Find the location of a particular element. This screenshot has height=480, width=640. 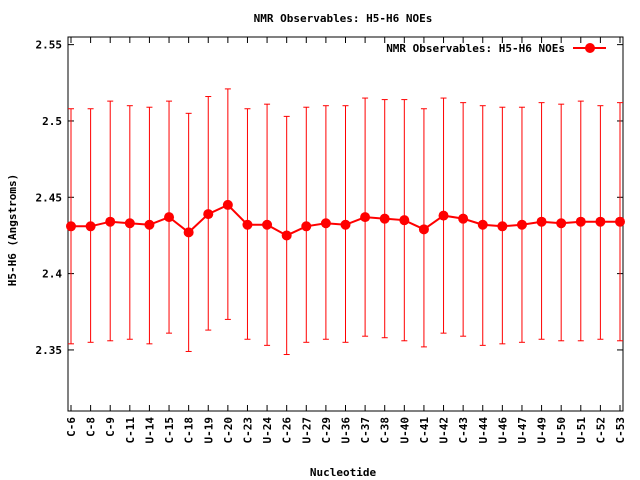

y-tick-label: 2.45 is located at coordinates (49, 197).